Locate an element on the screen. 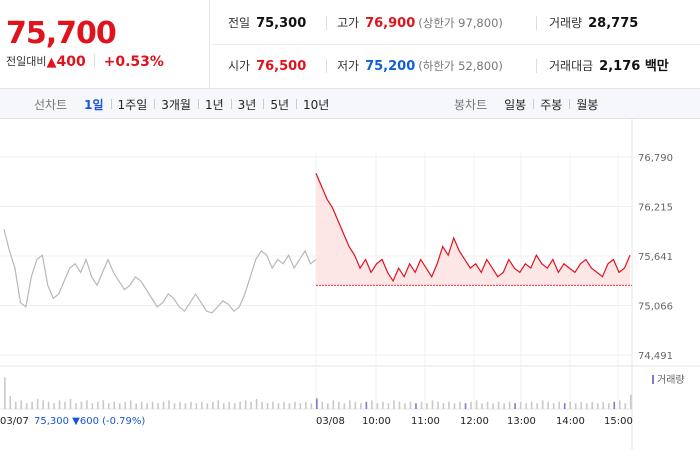 The image size is (700, 450). stat-key: 거래대금 is located at coordinates (571, 66).